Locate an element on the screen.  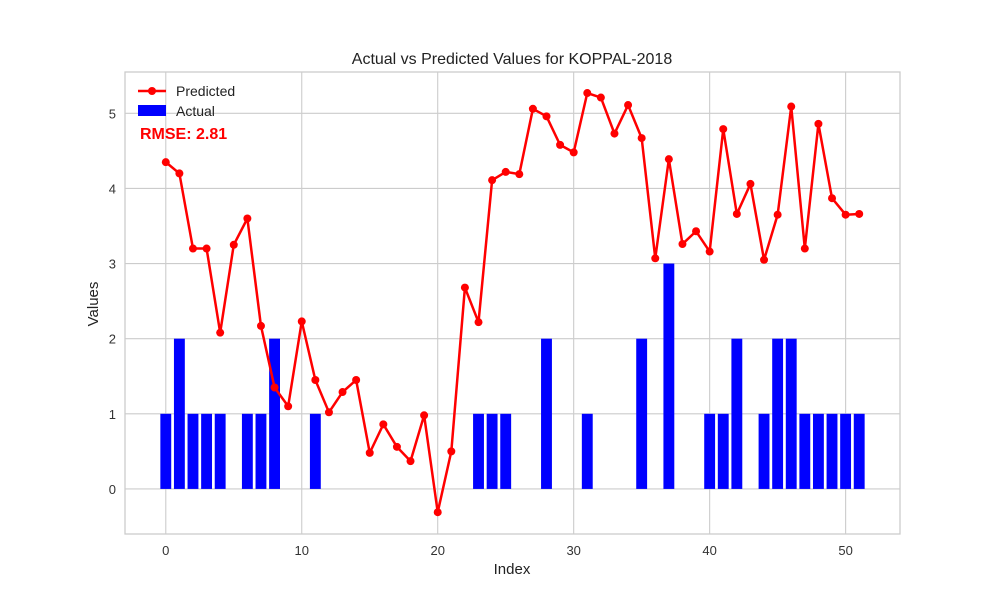
x-axis-title: Index is located at coordinates (512, 569).